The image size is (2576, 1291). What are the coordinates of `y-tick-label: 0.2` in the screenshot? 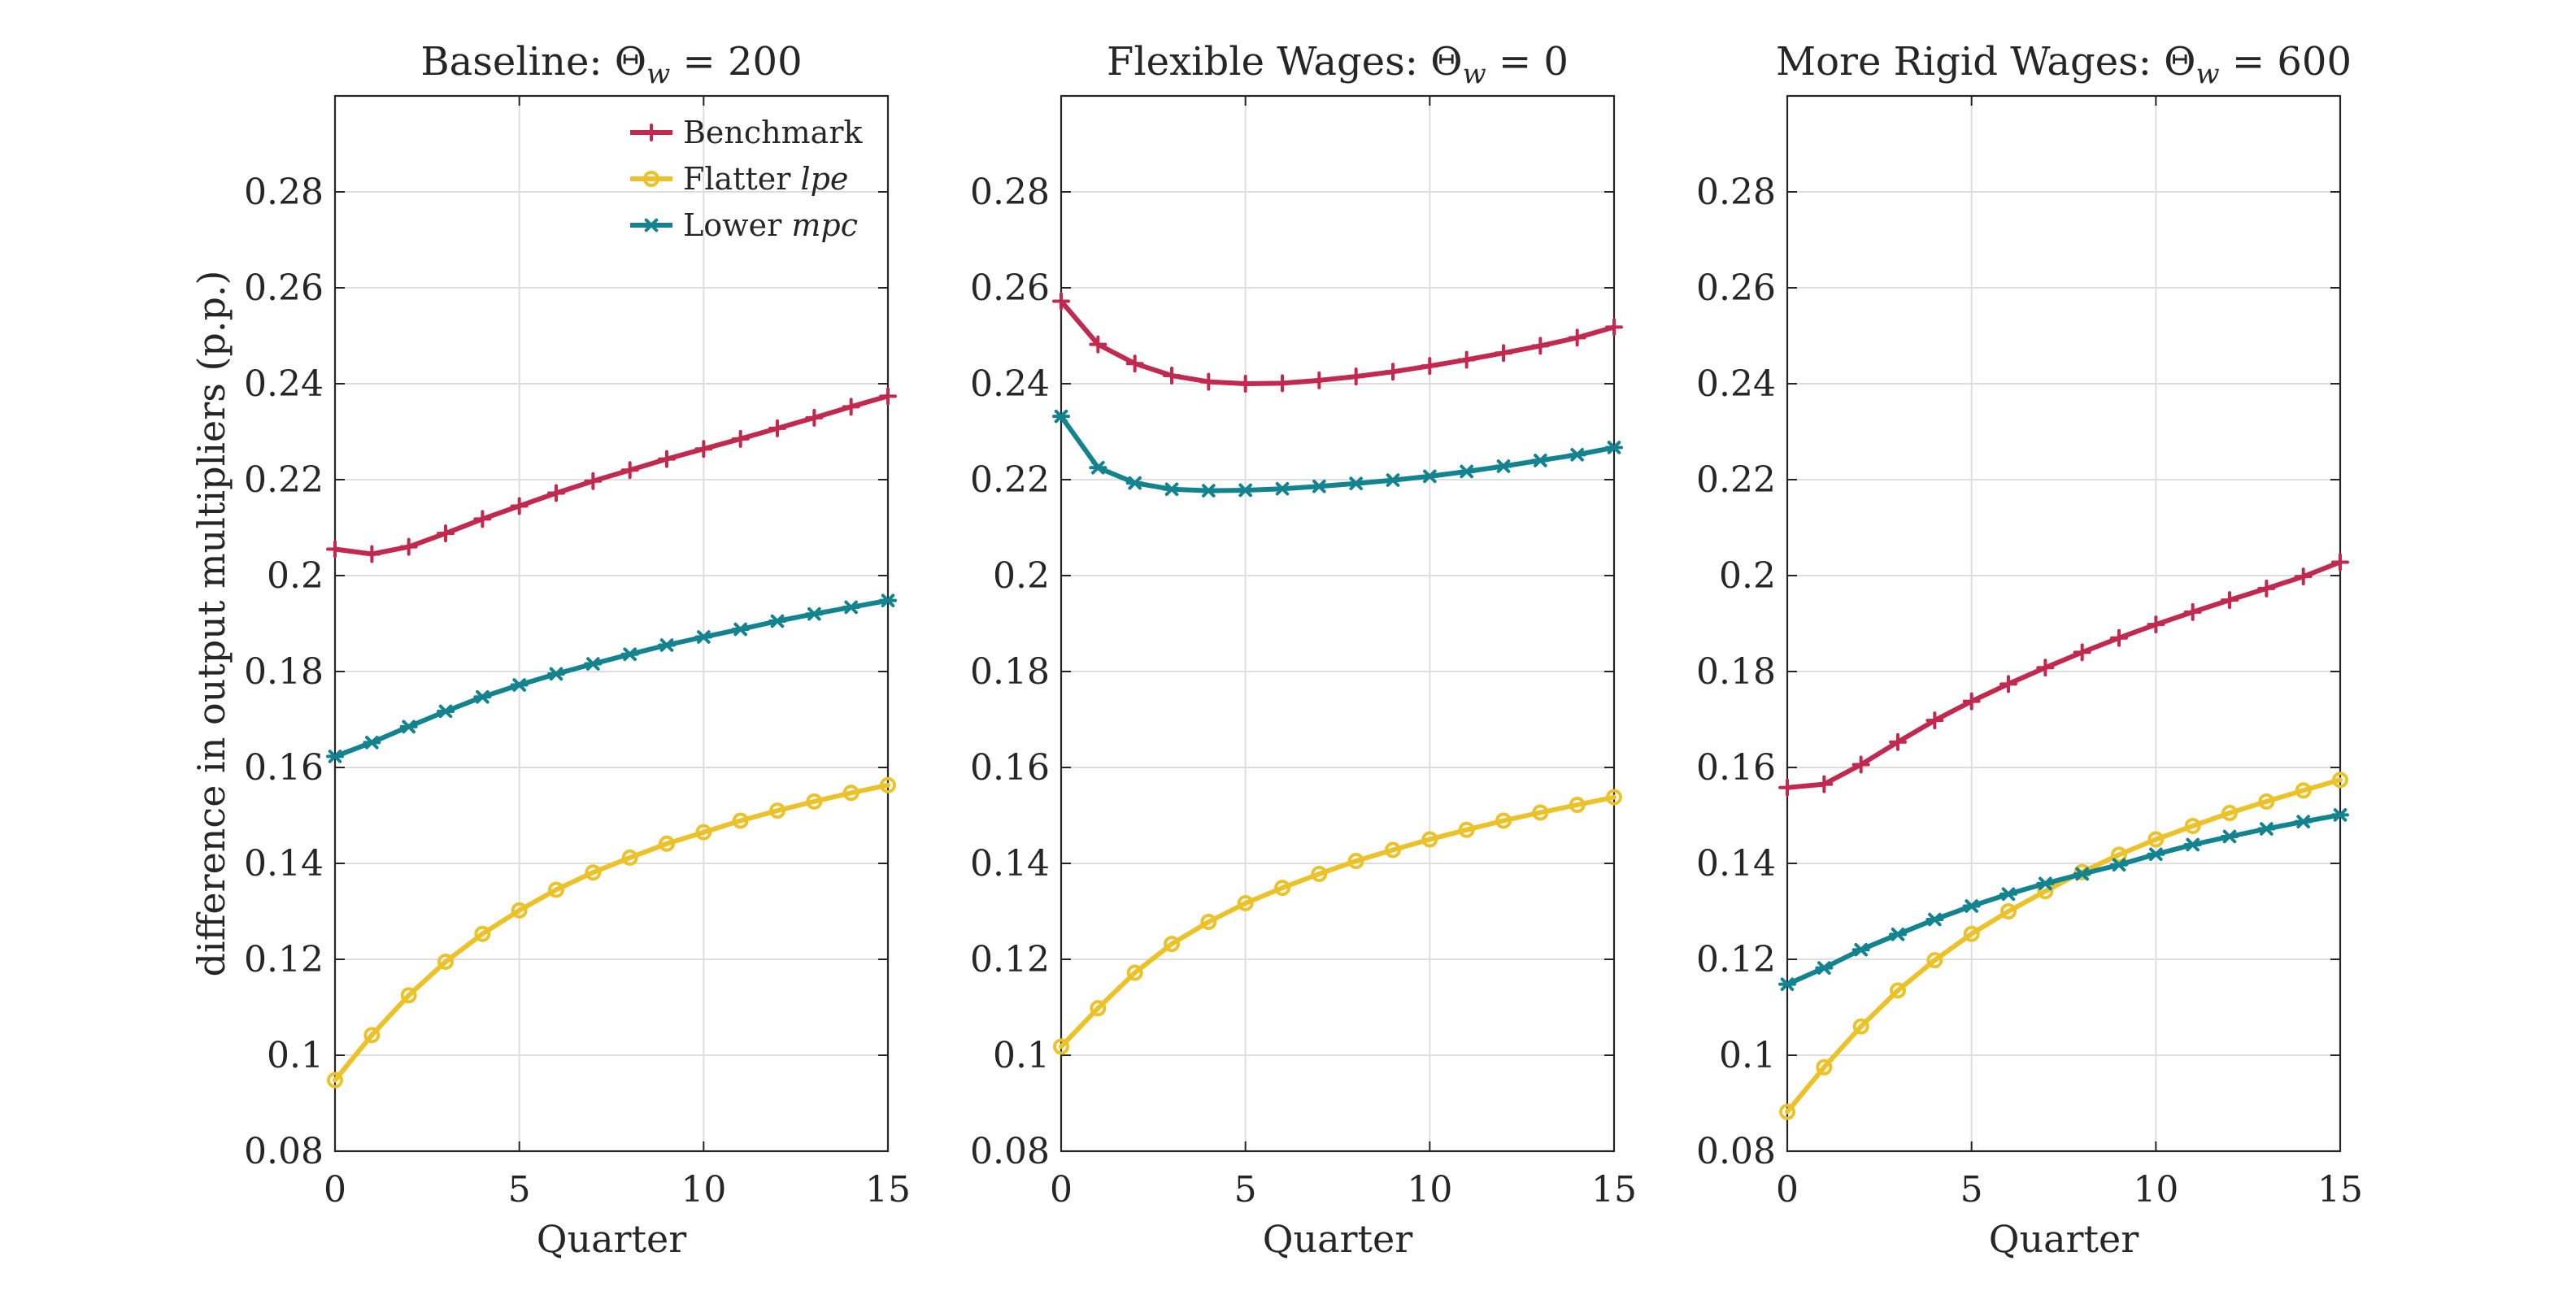 It's located at (1748, 576).